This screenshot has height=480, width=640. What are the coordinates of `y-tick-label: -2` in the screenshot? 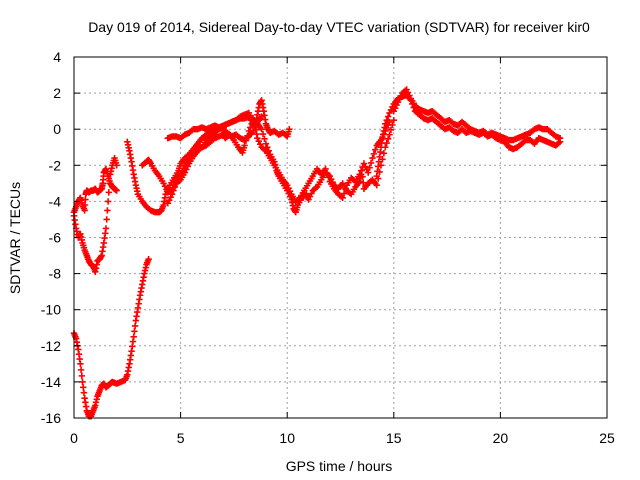 It's located at (55, 165).